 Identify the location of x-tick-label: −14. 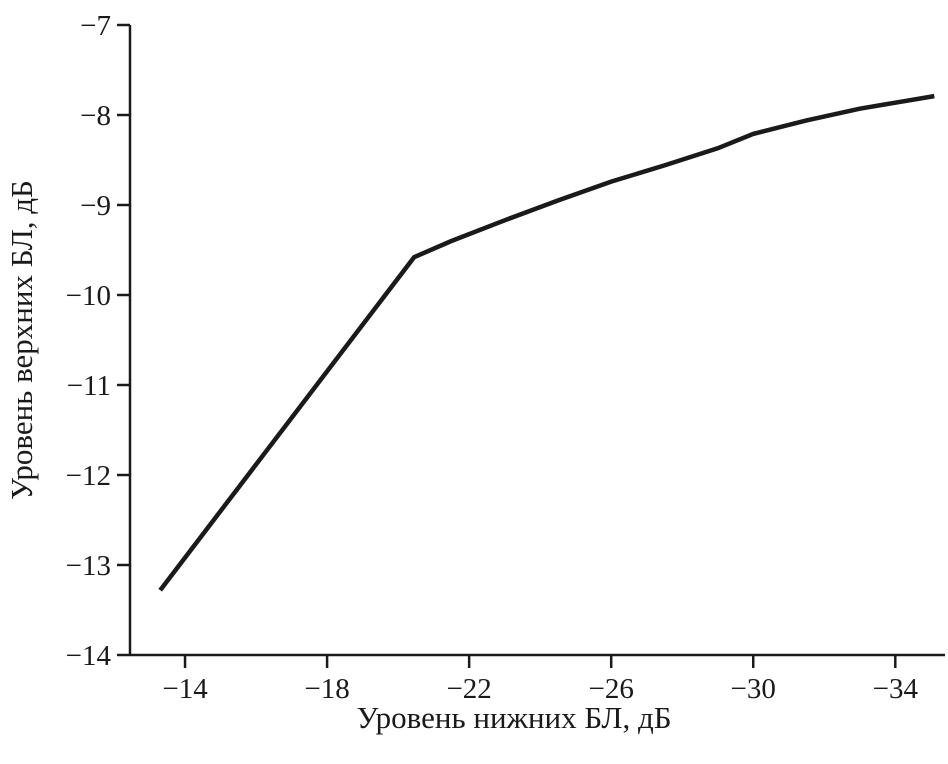
(185, 689).